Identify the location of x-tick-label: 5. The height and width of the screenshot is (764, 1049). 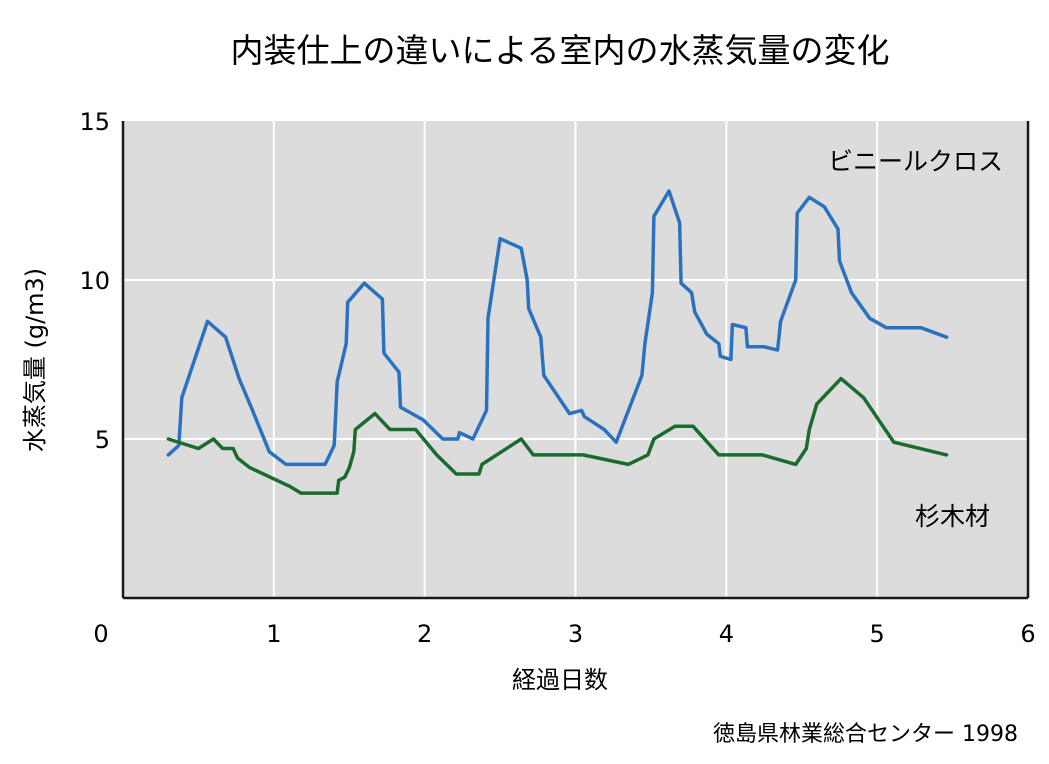
(877, 634).